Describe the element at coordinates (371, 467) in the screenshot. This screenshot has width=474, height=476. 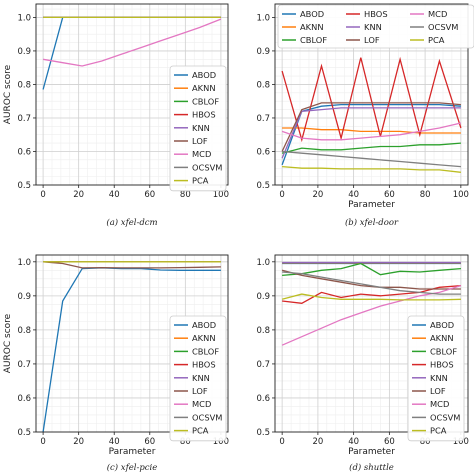
I see `panel-caption: (d) shuttle` at that location.